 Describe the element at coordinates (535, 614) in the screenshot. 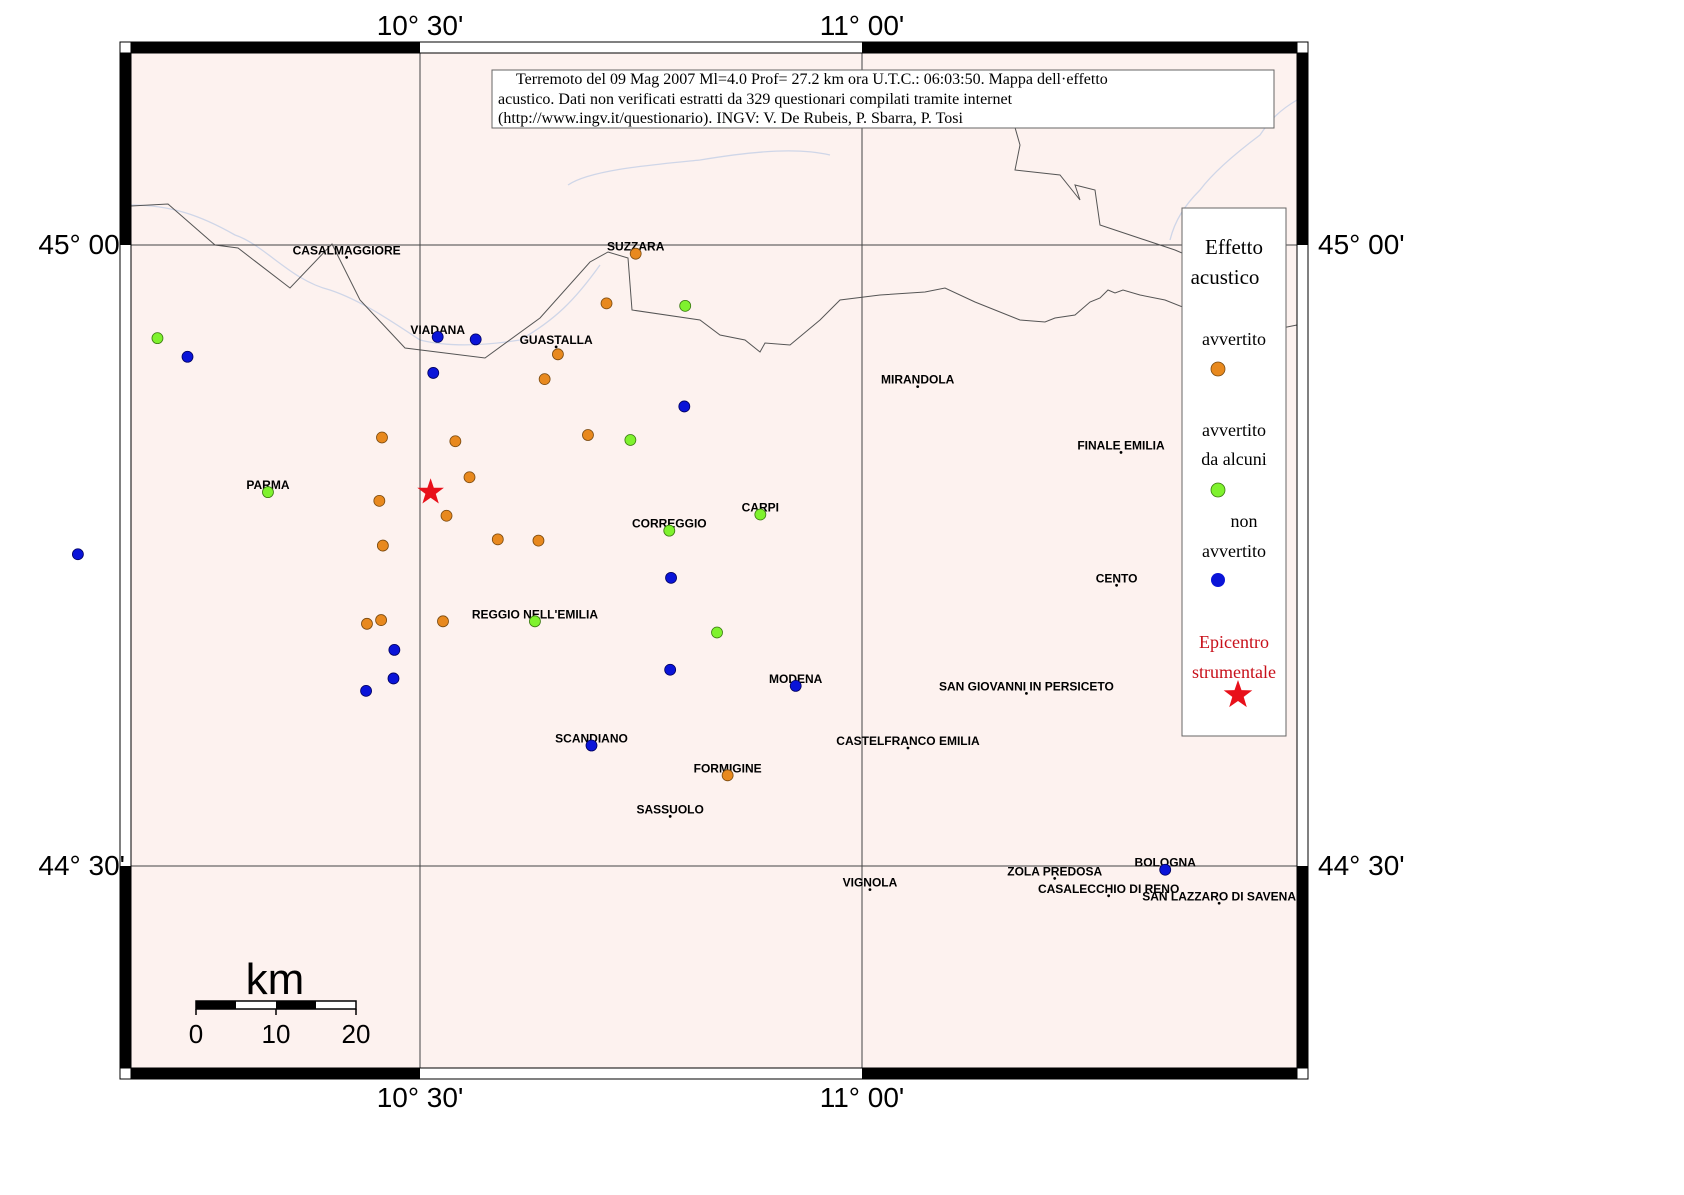

I see `town-label: REGGIO NELL'EMILIA` at that location.